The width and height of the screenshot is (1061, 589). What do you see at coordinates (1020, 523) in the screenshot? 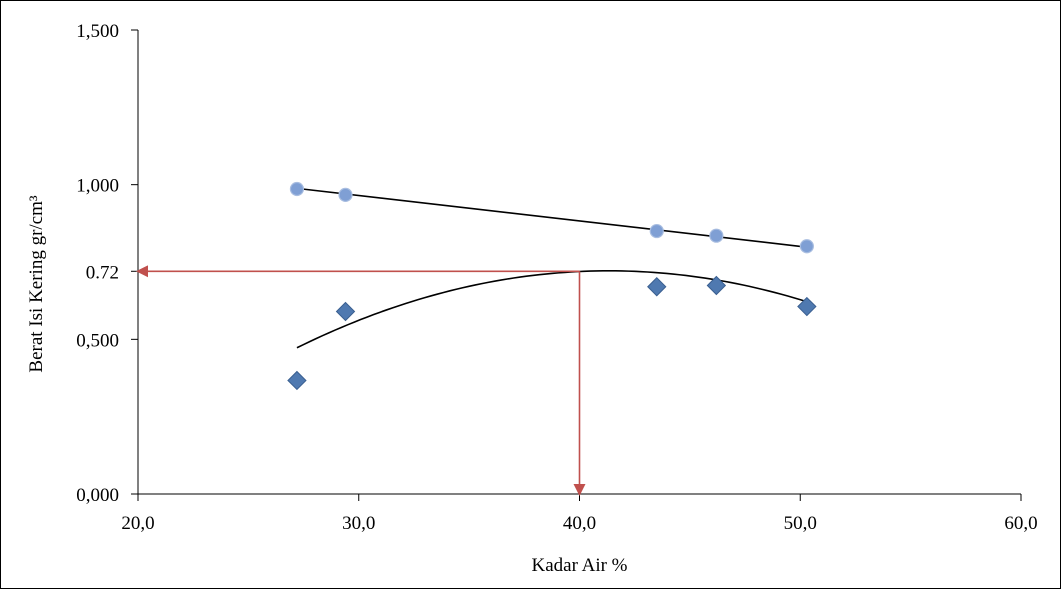
I see `x-tick-label: 60,0` at bounding box center [1020, 523].